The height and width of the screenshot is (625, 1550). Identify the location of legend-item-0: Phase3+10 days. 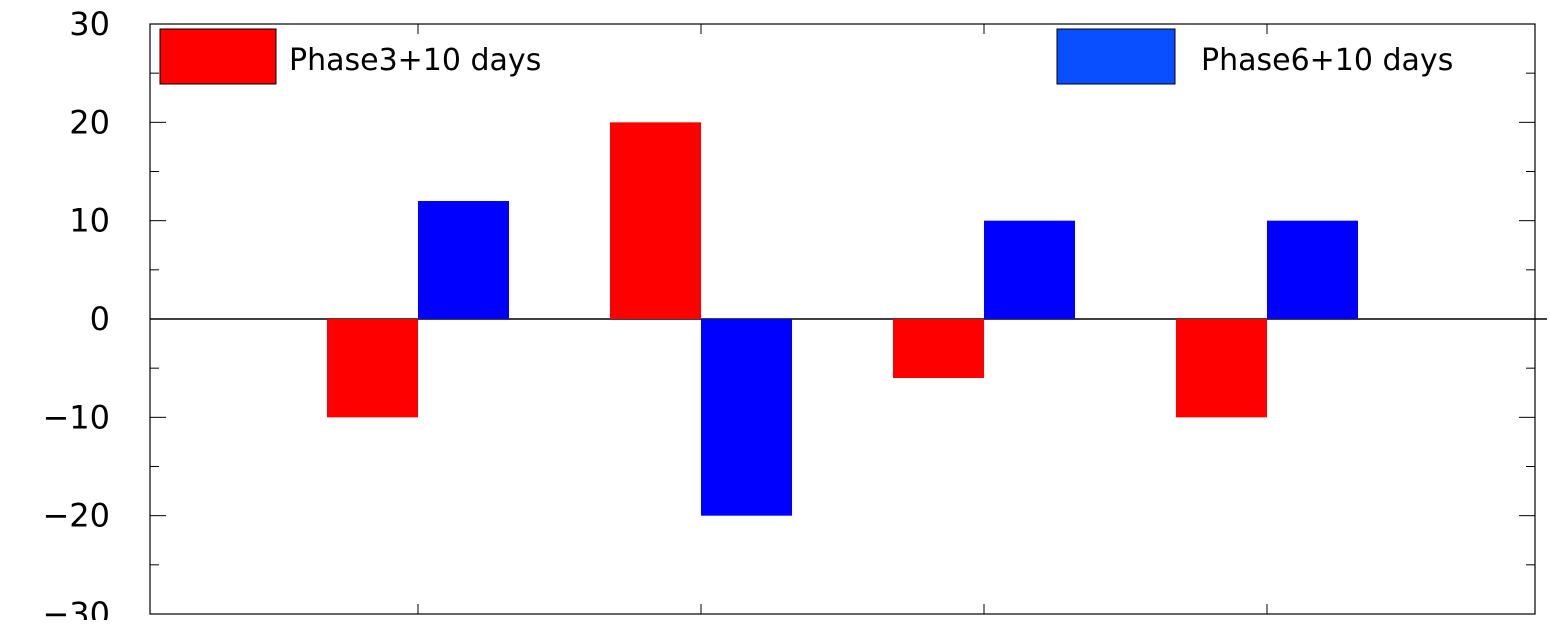
(350, 56).